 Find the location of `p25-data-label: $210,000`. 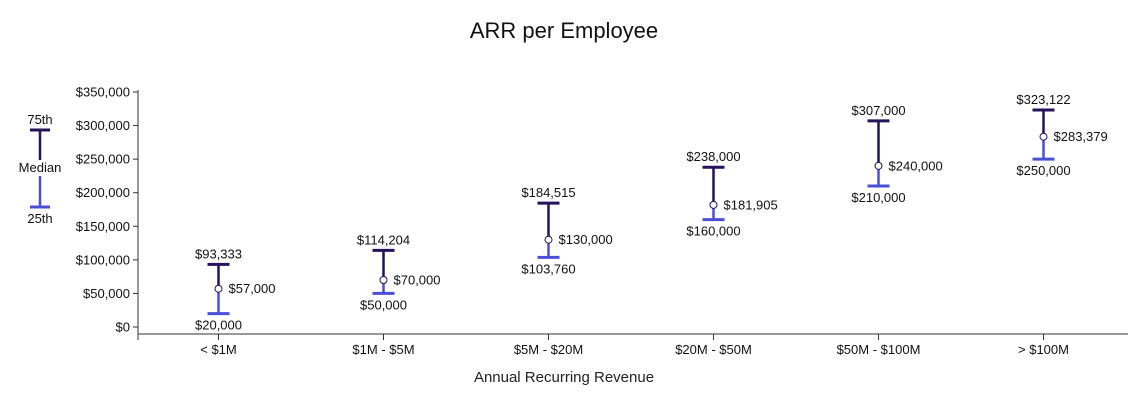

p25-data-label: $210,000 is located at coordinates (878, 197).